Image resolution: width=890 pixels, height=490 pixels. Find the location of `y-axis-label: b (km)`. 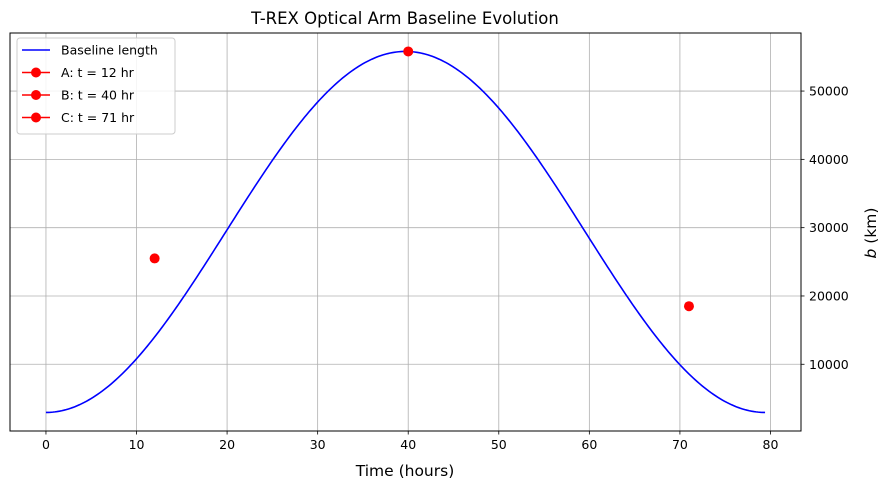

y-axis-label: b (km) is located at coordinates (871, 233).